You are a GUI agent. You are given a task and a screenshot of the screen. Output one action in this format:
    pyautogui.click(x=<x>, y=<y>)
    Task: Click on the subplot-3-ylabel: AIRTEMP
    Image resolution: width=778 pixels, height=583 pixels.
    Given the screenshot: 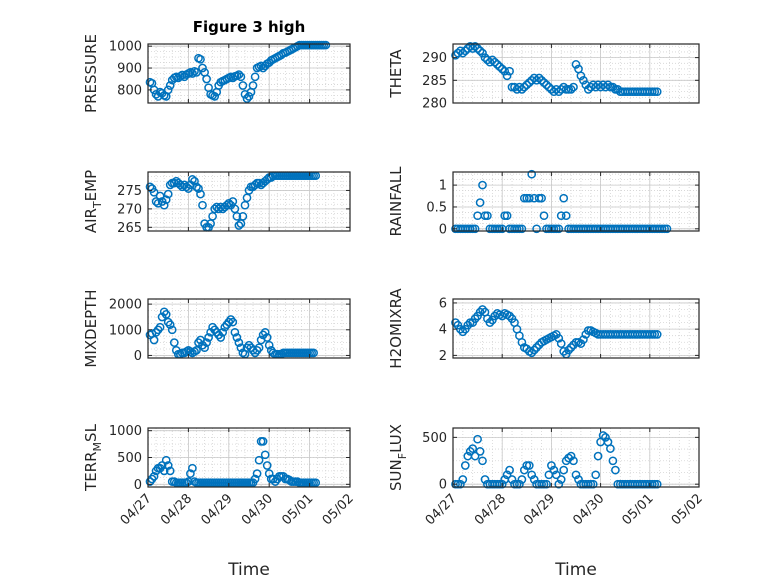 What is the action you would take?
    pyautogui.click(x=93, y=201)
    